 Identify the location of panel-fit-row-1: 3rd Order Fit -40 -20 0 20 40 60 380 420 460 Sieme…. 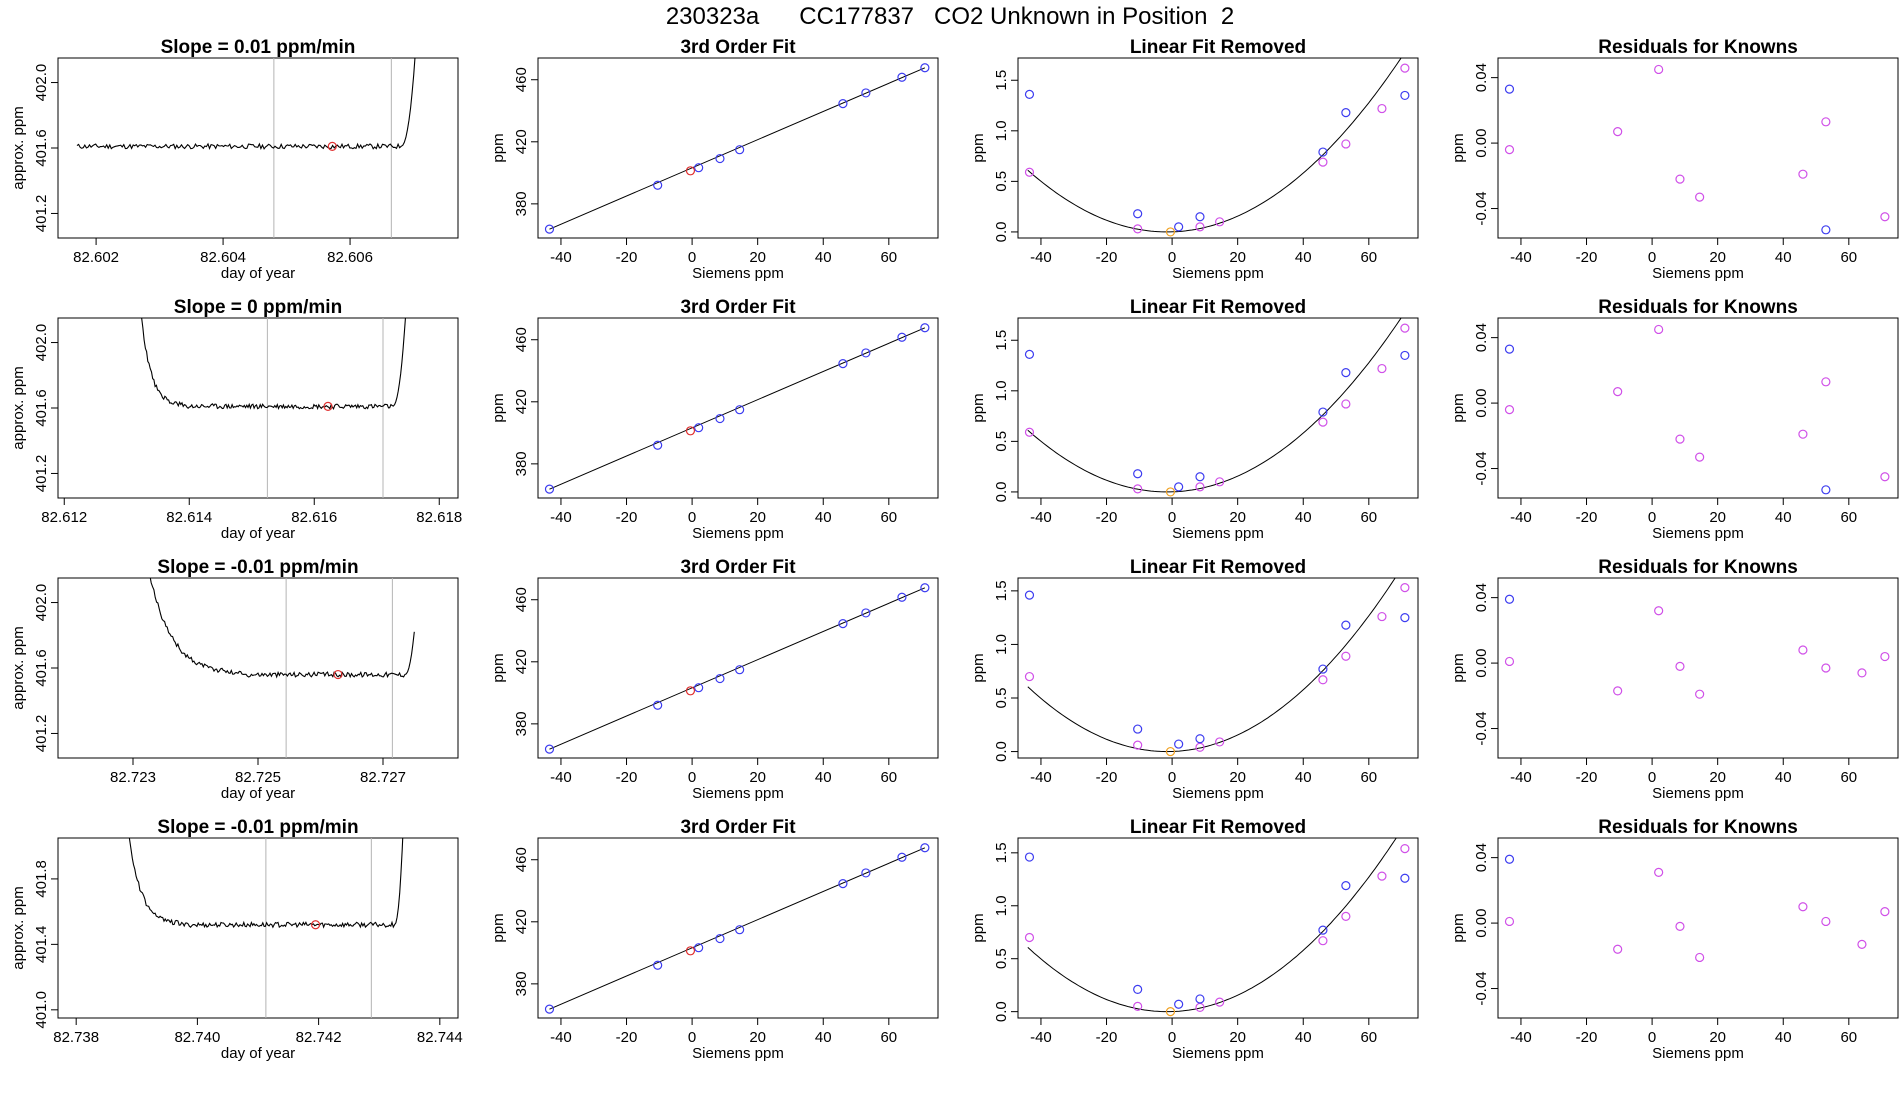
(714, 159).